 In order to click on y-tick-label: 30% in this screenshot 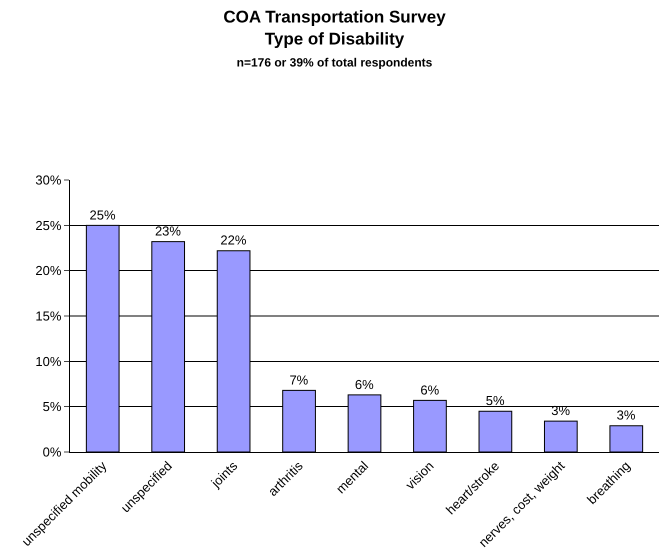, I will do `click(48, 180)`.